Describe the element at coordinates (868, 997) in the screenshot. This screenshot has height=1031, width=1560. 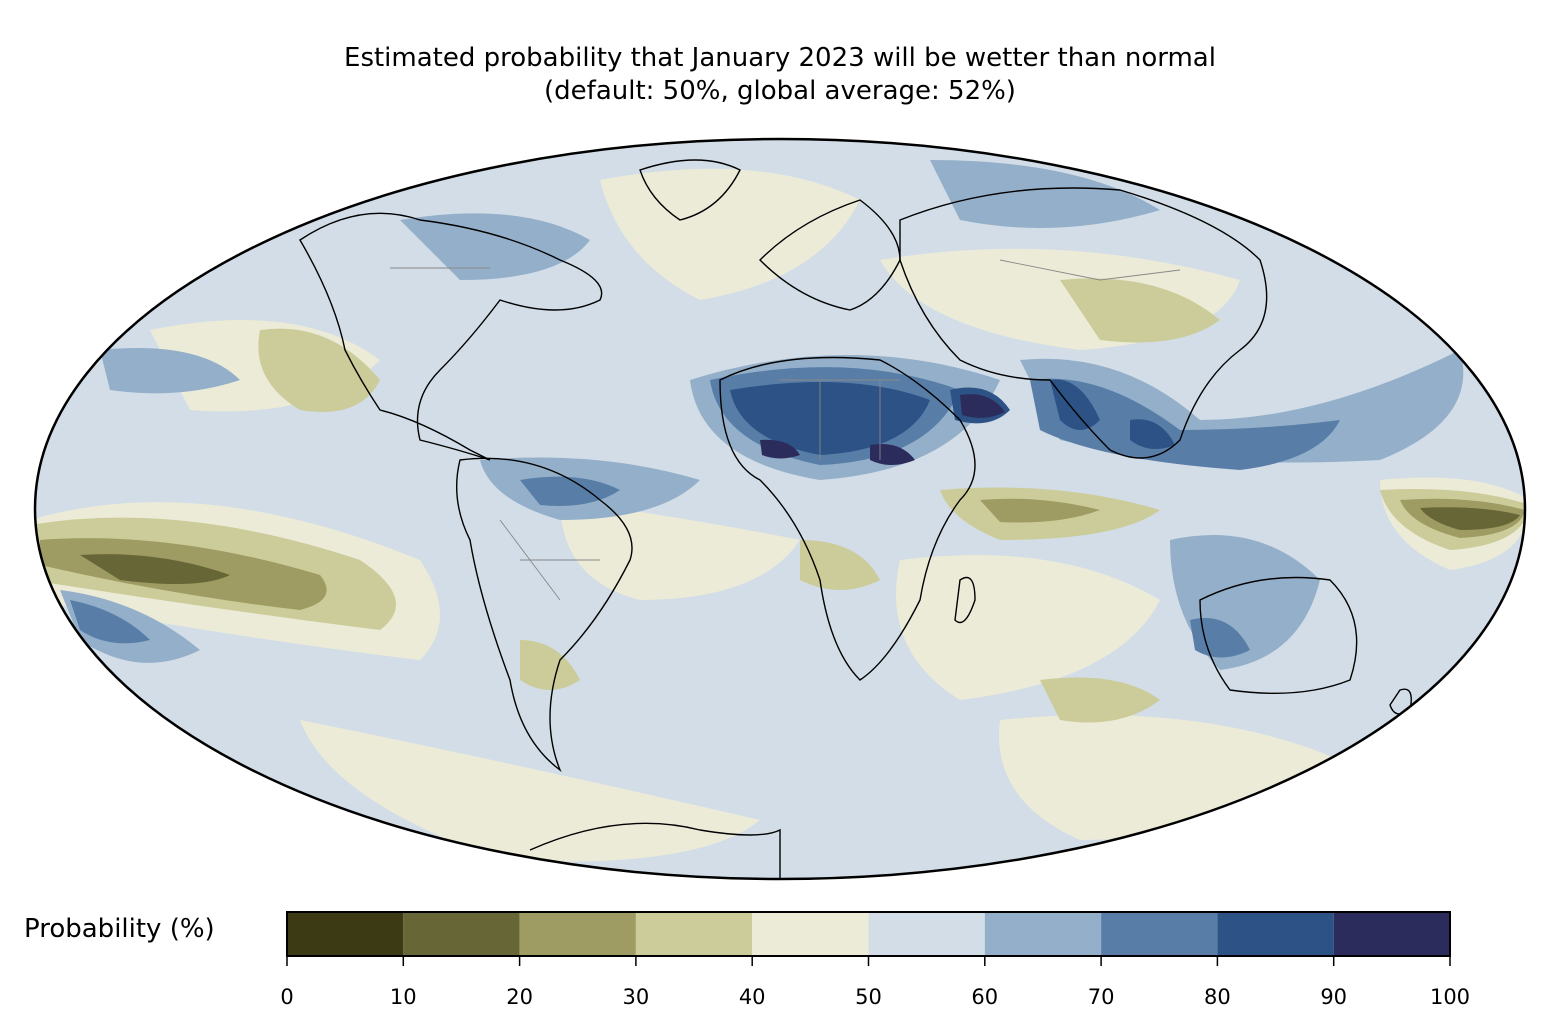
I see `colorbar-tick-label-5: 50` at that location.